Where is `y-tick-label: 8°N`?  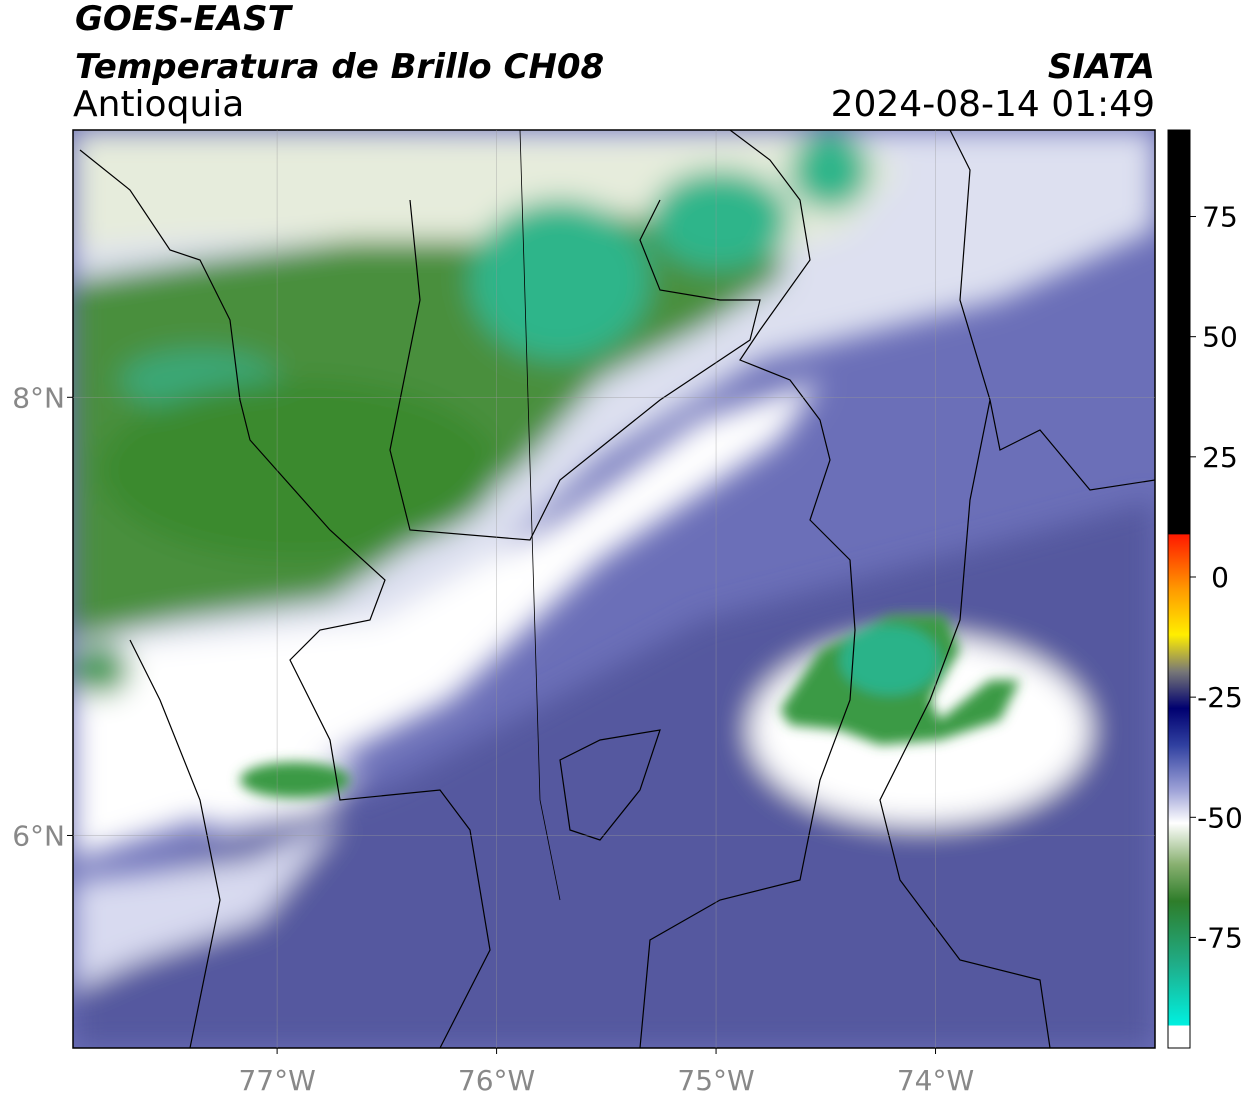 y-tick-label: 8°N is located at coordinates (38, 397).